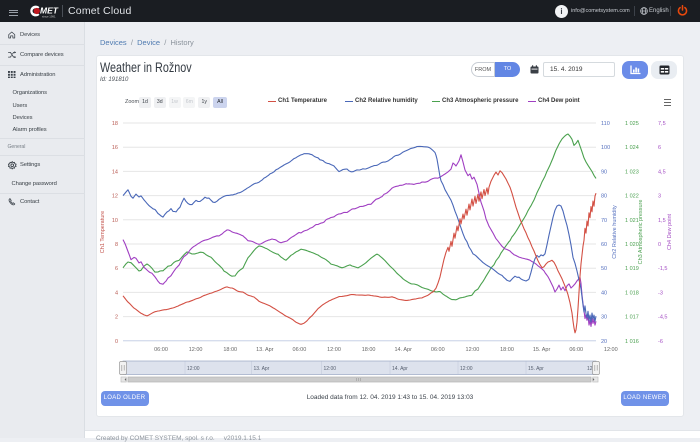  I want to click on svg-text: 4, so click(116, 293).